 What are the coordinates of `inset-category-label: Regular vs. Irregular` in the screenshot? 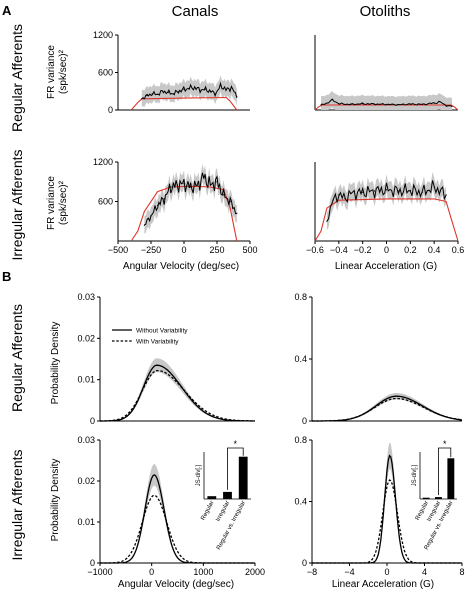 It's located at (231, 525).